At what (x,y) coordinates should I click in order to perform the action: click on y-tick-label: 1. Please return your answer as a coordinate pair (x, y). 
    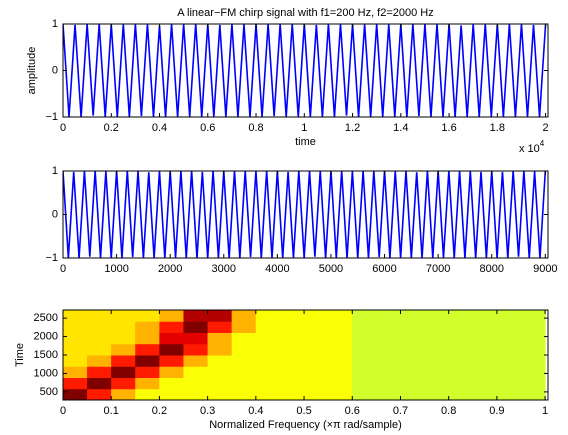
    Looking at the image, I should click on (55, 24).